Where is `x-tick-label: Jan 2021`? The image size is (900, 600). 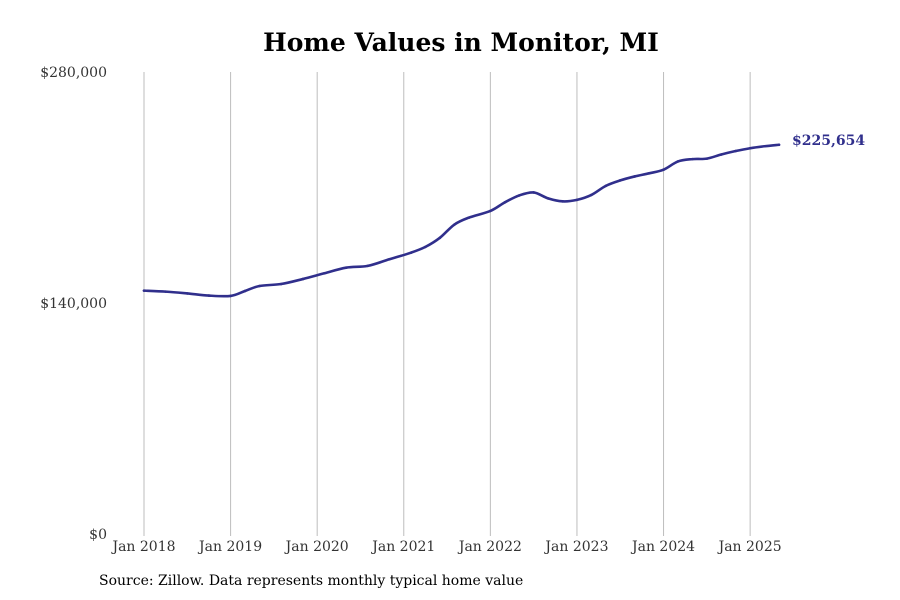
x-tick-label: Jan 2021 is located at coordinates (402, 547).